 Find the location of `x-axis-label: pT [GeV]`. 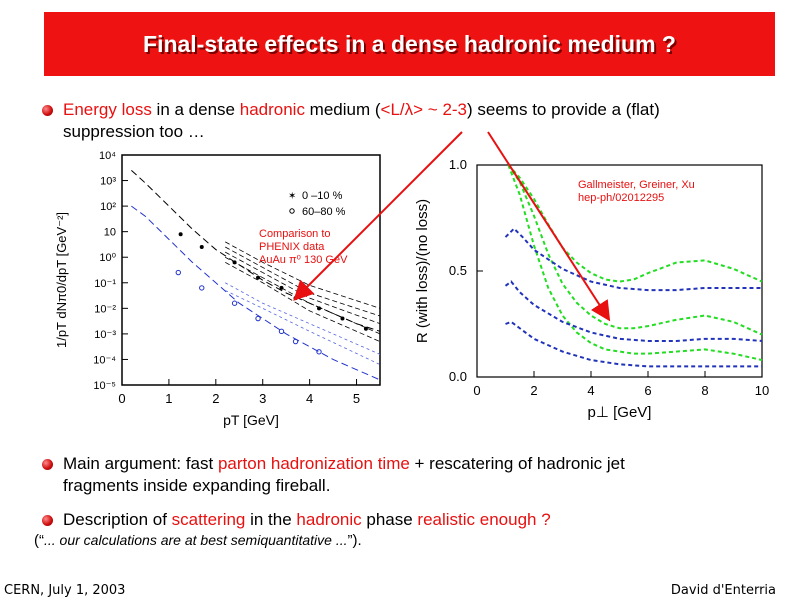

x-axis-label: pT [GeV] is located at coordinates (251, 420).